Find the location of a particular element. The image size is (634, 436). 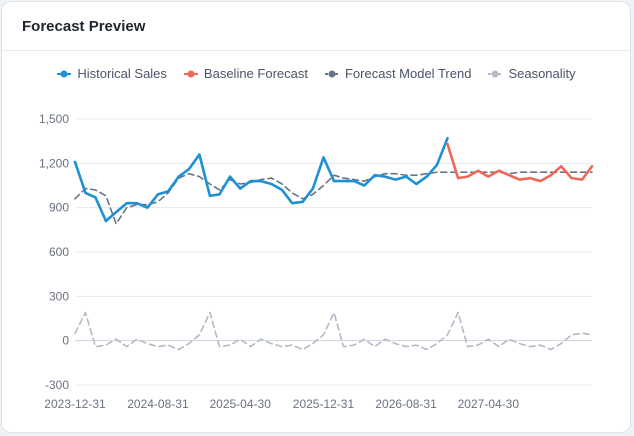

legend-item-forecast-model-trend: Forecast Model Trend is located at coordinates (397, 73).